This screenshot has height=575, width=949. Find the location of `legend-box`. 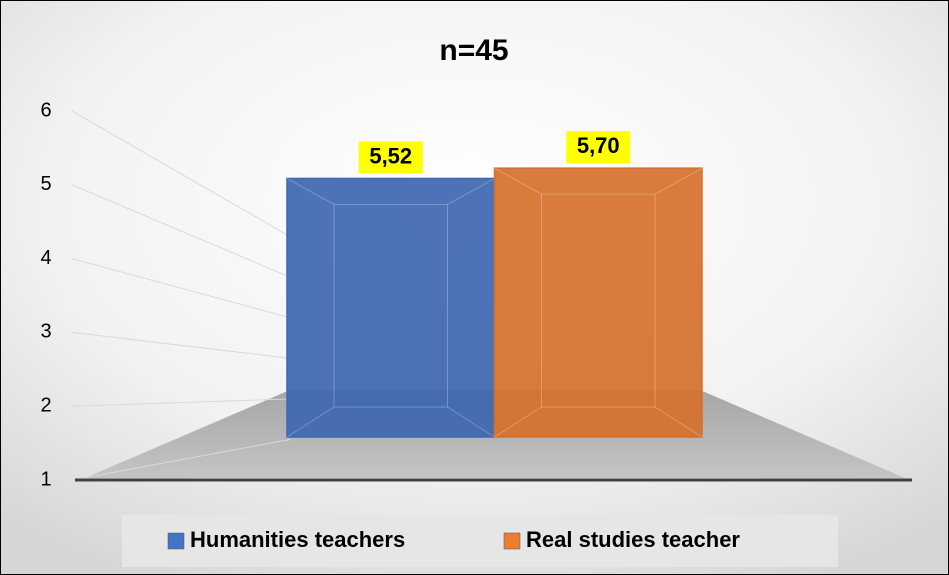

legend-box is located at coordinates (480, 541).